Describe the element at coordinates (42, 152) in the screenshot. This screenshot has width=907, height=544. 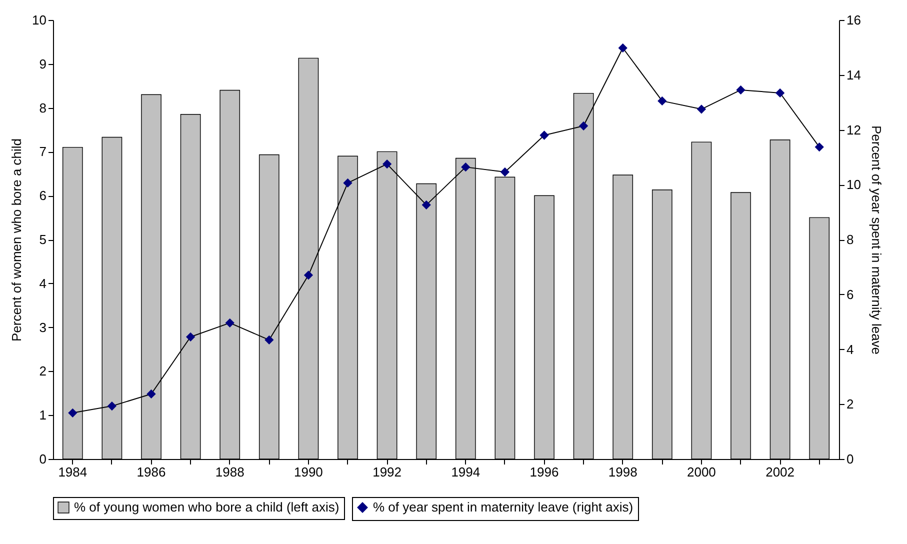
I see `y-tick-label: 7` at that location.